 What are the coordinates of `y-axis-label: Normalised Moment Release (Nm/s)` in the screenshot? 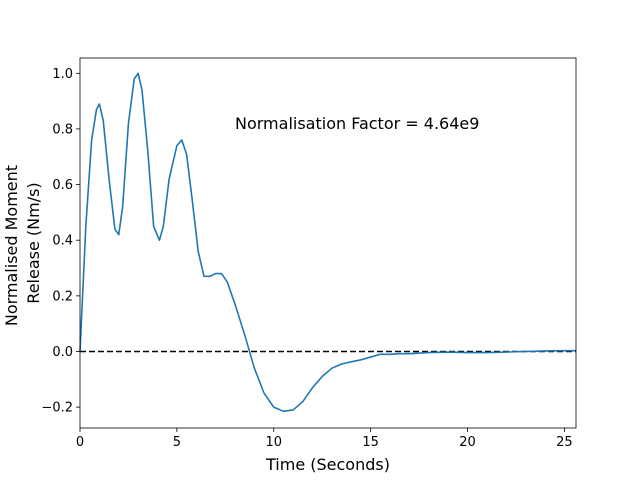 It's located at (22, 243).